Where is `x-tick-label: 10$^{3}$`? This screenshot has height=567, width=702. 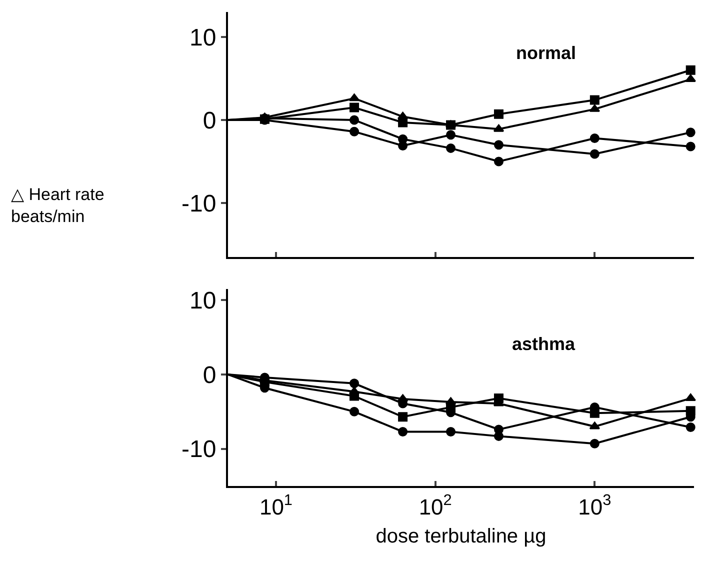
x-tick-label: 10$^{3}$ is located at coordinates (595, 506).